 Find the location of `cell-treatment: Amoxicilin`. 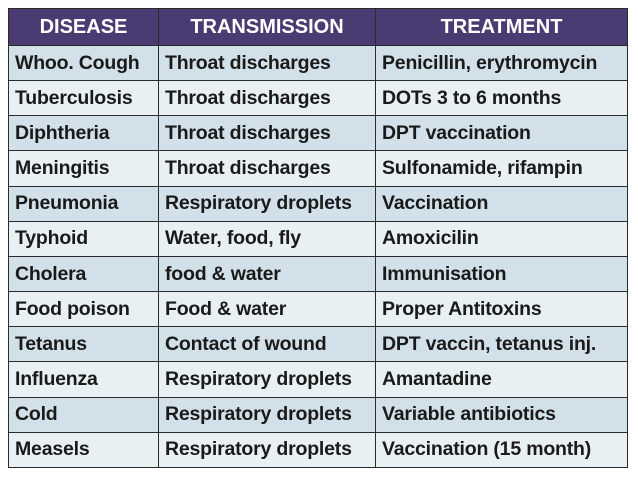

cell-treatment: Amoxicilin is located at coordinates (501, 238).